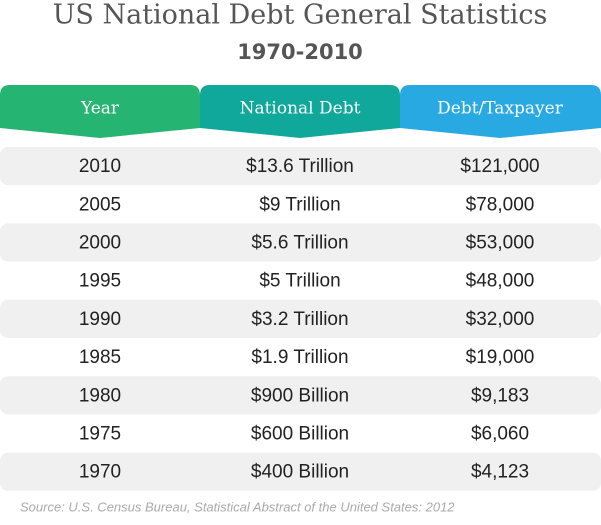  I want to click on cell: $4,123, so click(500, 472).